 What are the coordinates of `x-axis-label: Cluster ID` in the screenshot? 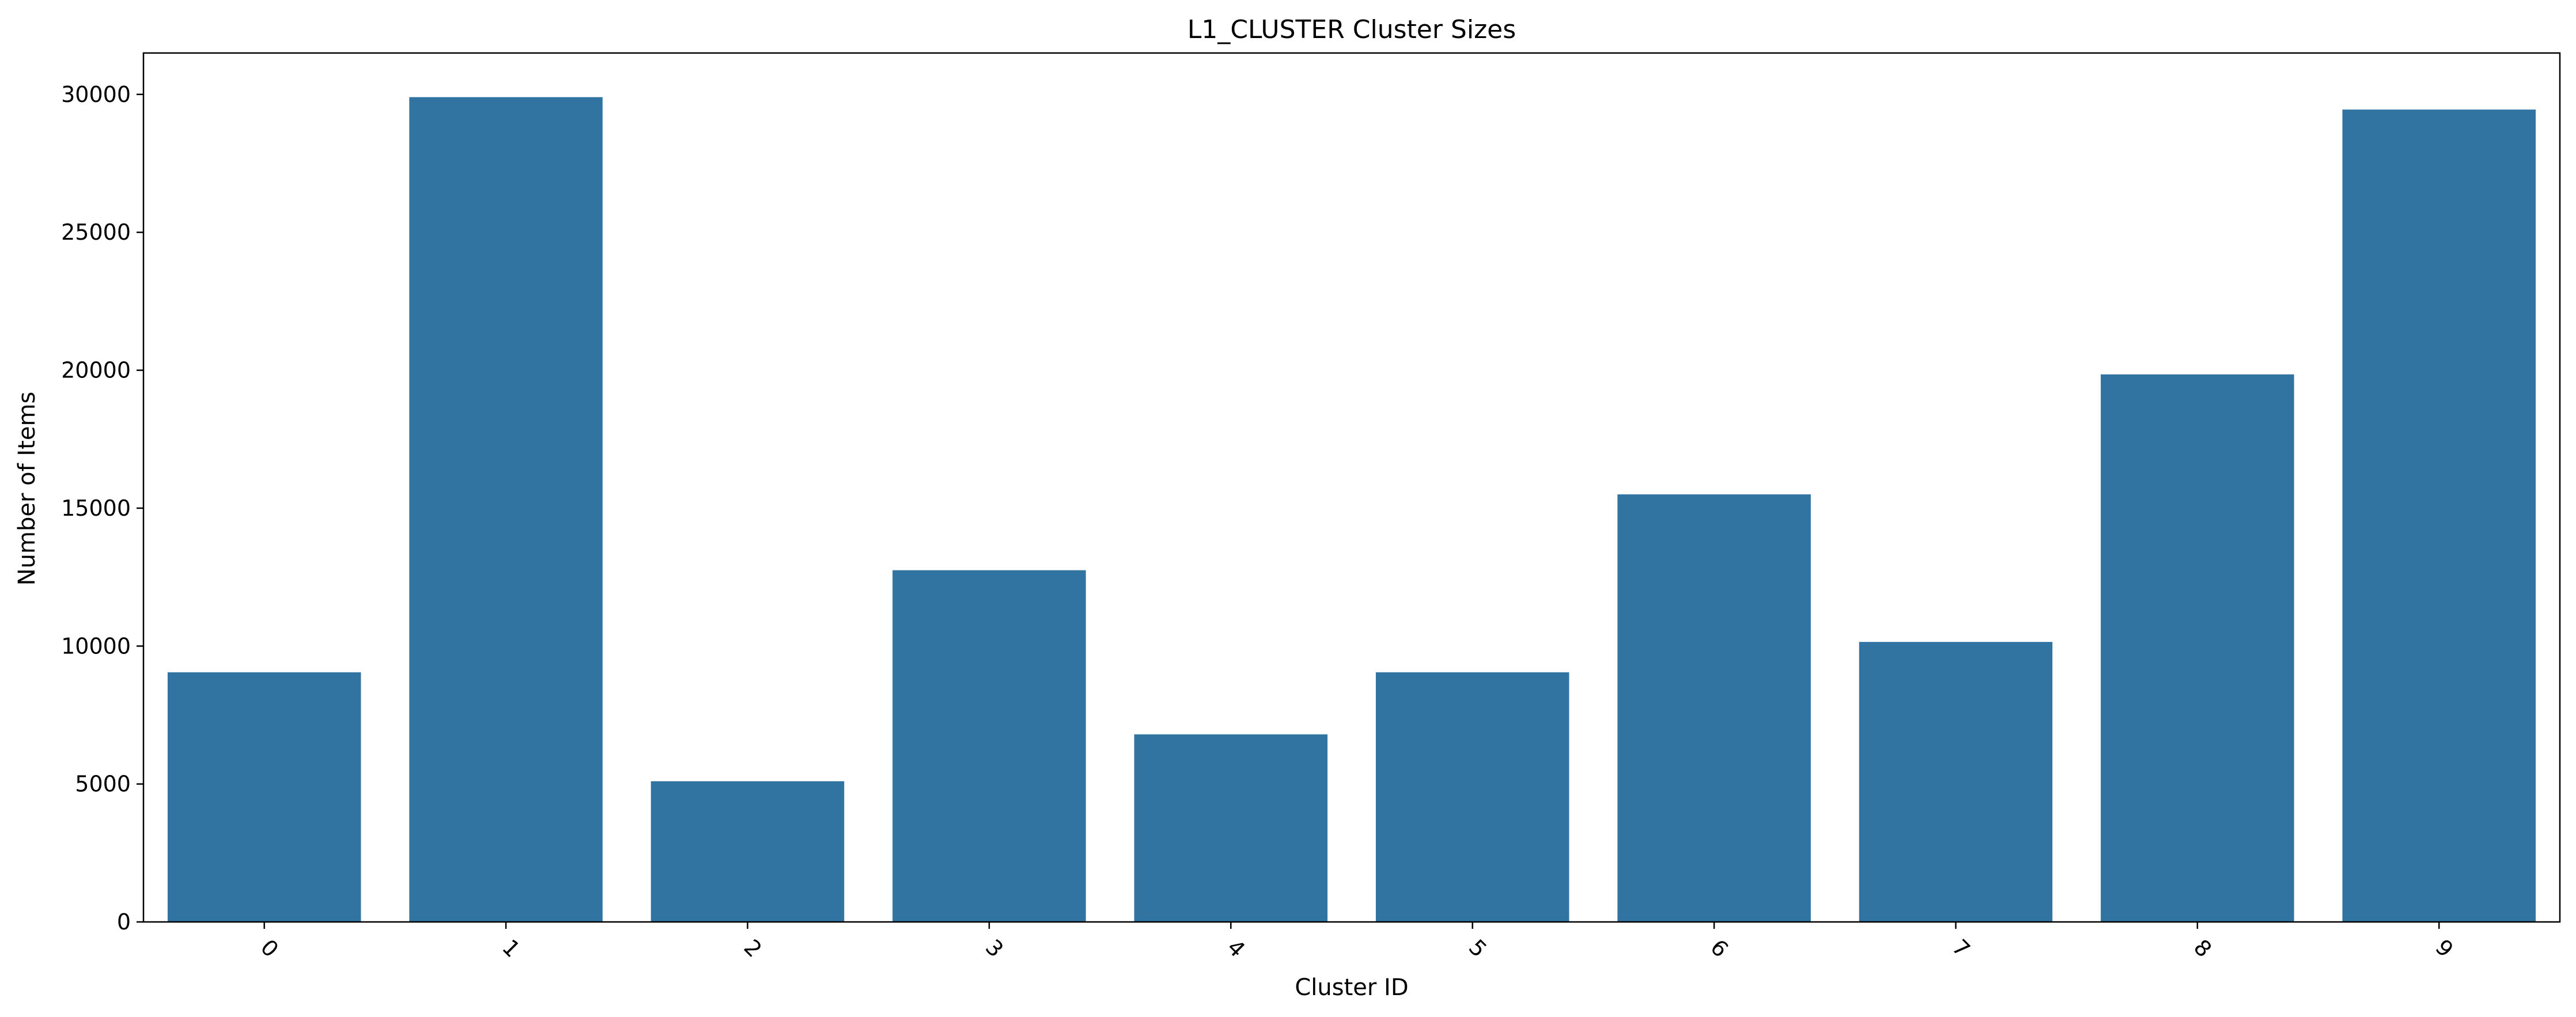 It's located at (1351, 987).